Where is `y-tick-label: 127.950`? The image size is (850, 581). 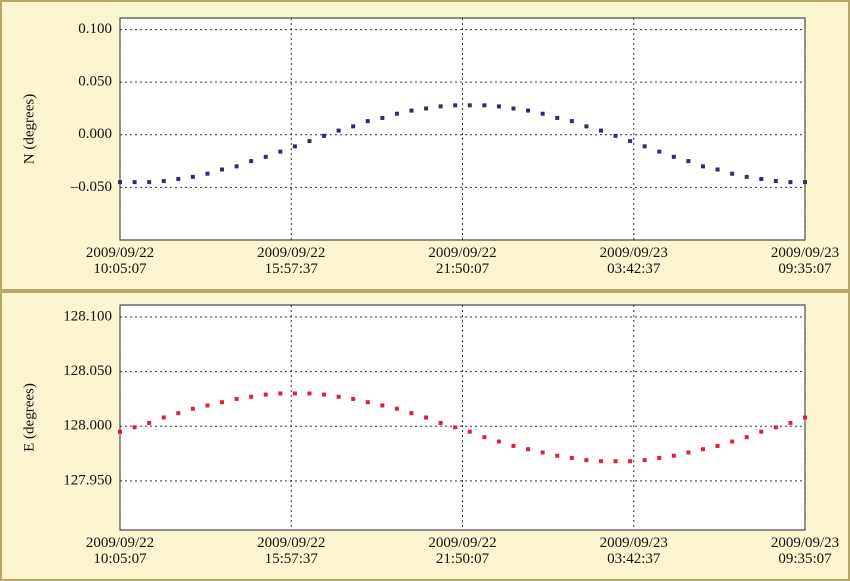
y-tick-label: 127.950 is located at coordinates (87, 480).